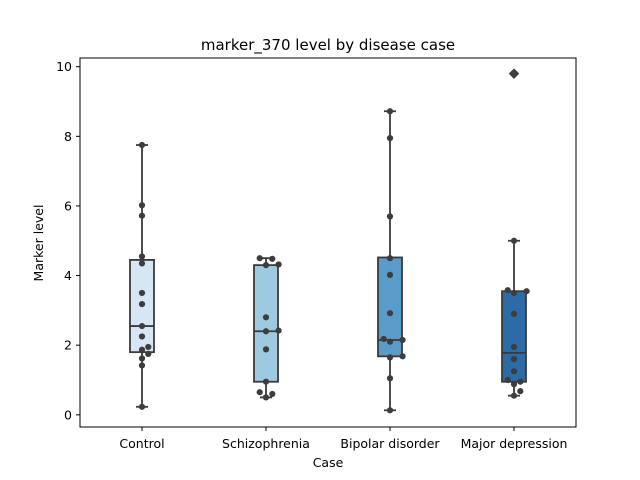 The image size is (640, 480). I want to click on x-tick-label: Major depression, so click(514, 443).